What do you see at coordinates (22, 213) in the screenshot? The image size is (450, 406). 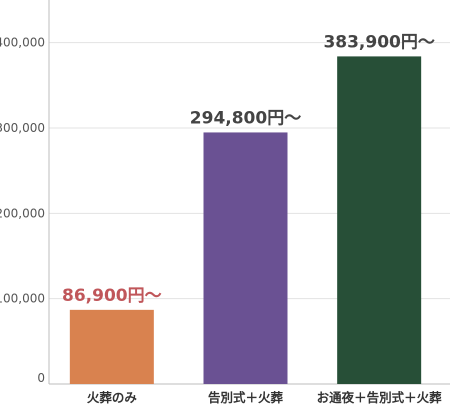 I see `y-tick-label: 200,000` at bounding box center [22, 213].